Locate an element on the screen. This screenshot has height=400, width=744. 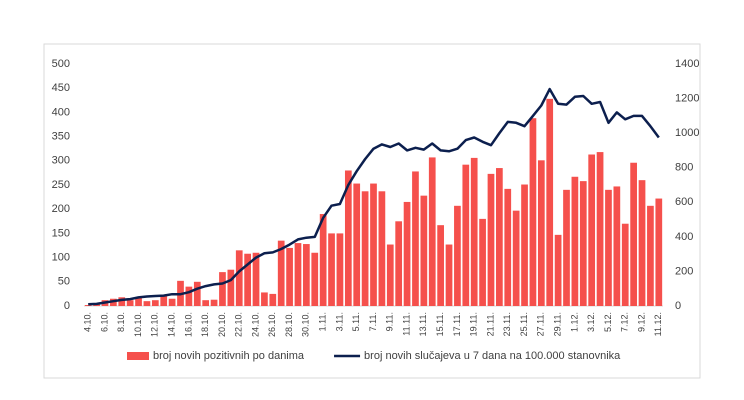
x-tick-label: 11.11. is located at coordinates (406, 324).